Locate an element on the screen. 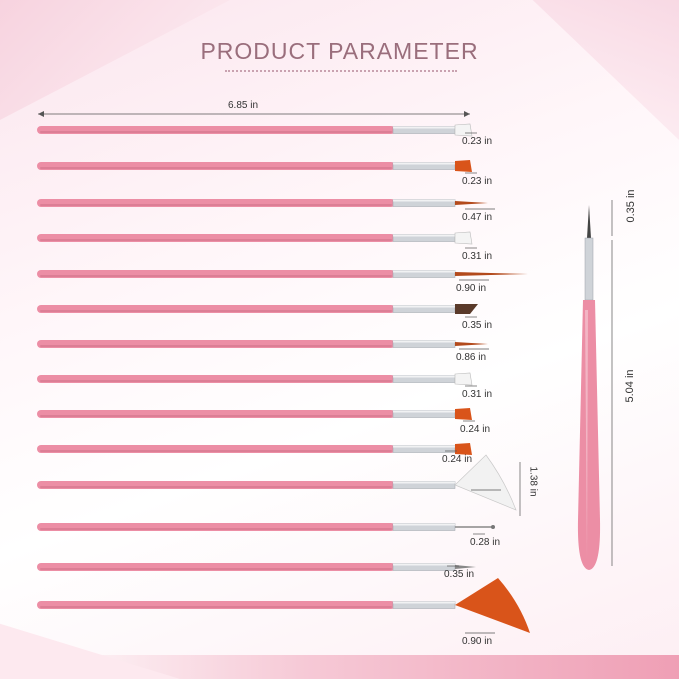  brush-size-label: 0.28 in is located at coordinates (485, 542).